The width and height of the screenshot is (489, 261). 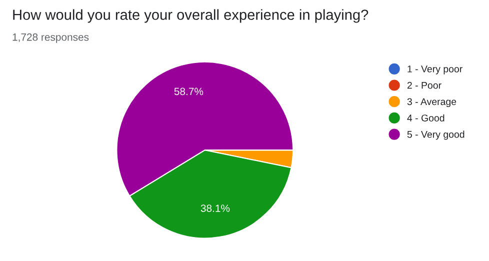 What do you see at coordinates (215, 208) in the screenshot?
I see `data-label: 38.1%` at bounding box center [215, 208].